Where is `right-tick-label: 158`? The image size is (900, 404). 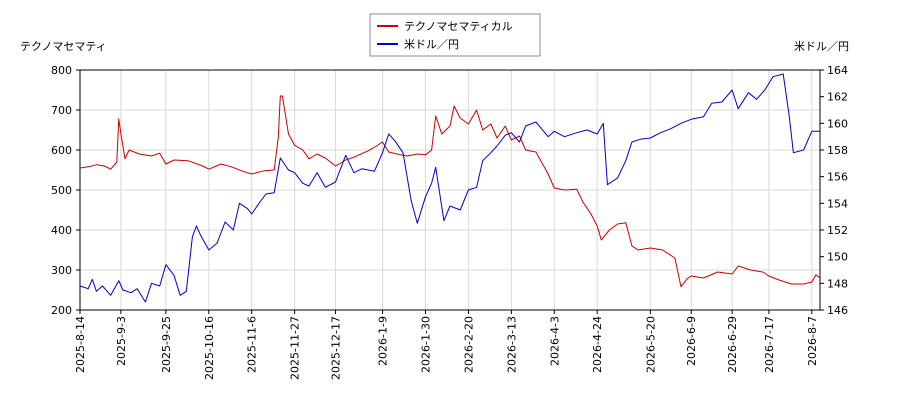 right-tick-label: 158 is located at coordinates (837, 150).